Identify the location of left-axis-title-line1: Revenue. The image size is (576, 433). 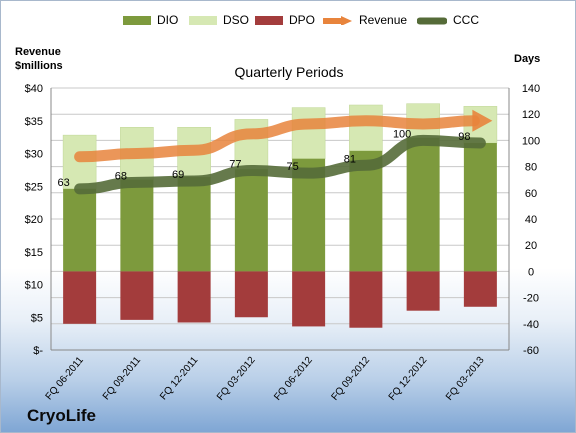
(38, 52).